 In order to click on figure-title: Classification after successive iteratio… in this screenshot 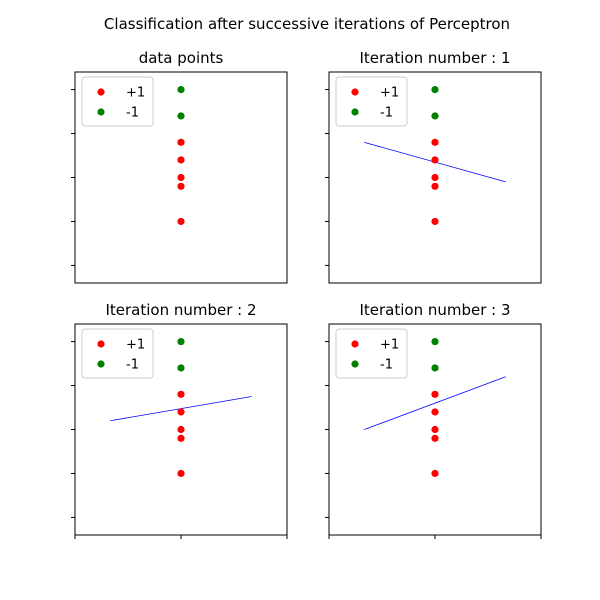, I will do `click(307, 24)`.